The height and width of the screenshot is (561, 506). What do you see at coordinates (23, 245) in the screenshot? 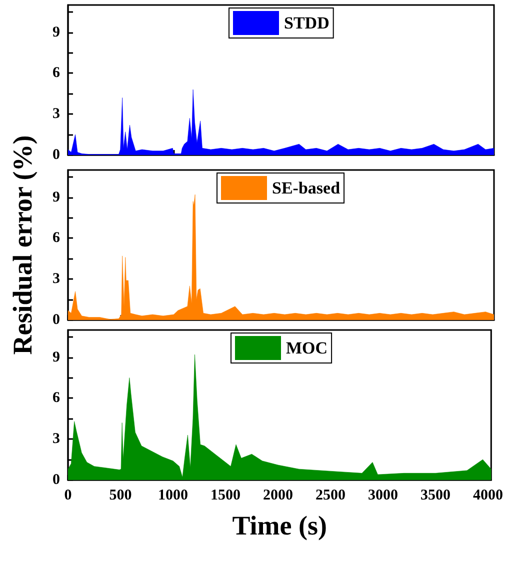
I see `y-axis-title: Residual error (%)` at bounding box center [23, 245].